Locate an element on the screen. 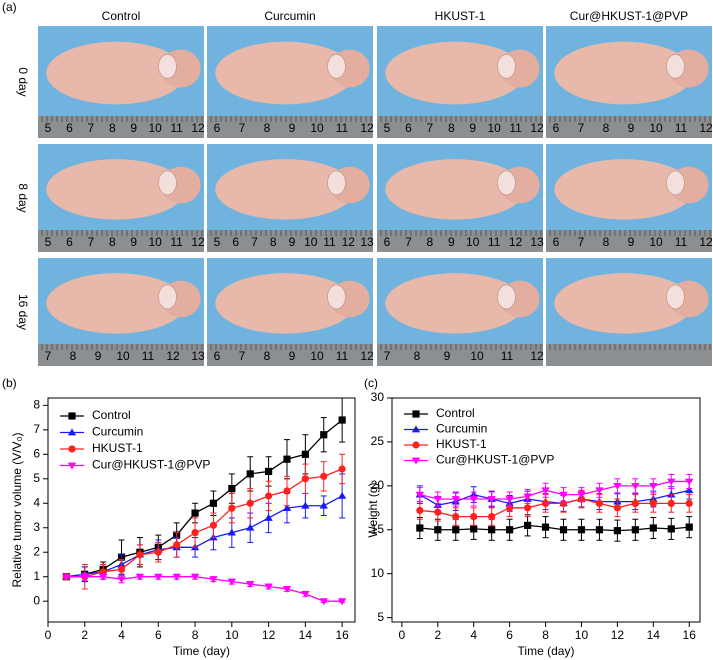 Image resolution: width=713 pixels, height=660 pixels. y-tick-label: 3 is located at coordinates (36, 527).